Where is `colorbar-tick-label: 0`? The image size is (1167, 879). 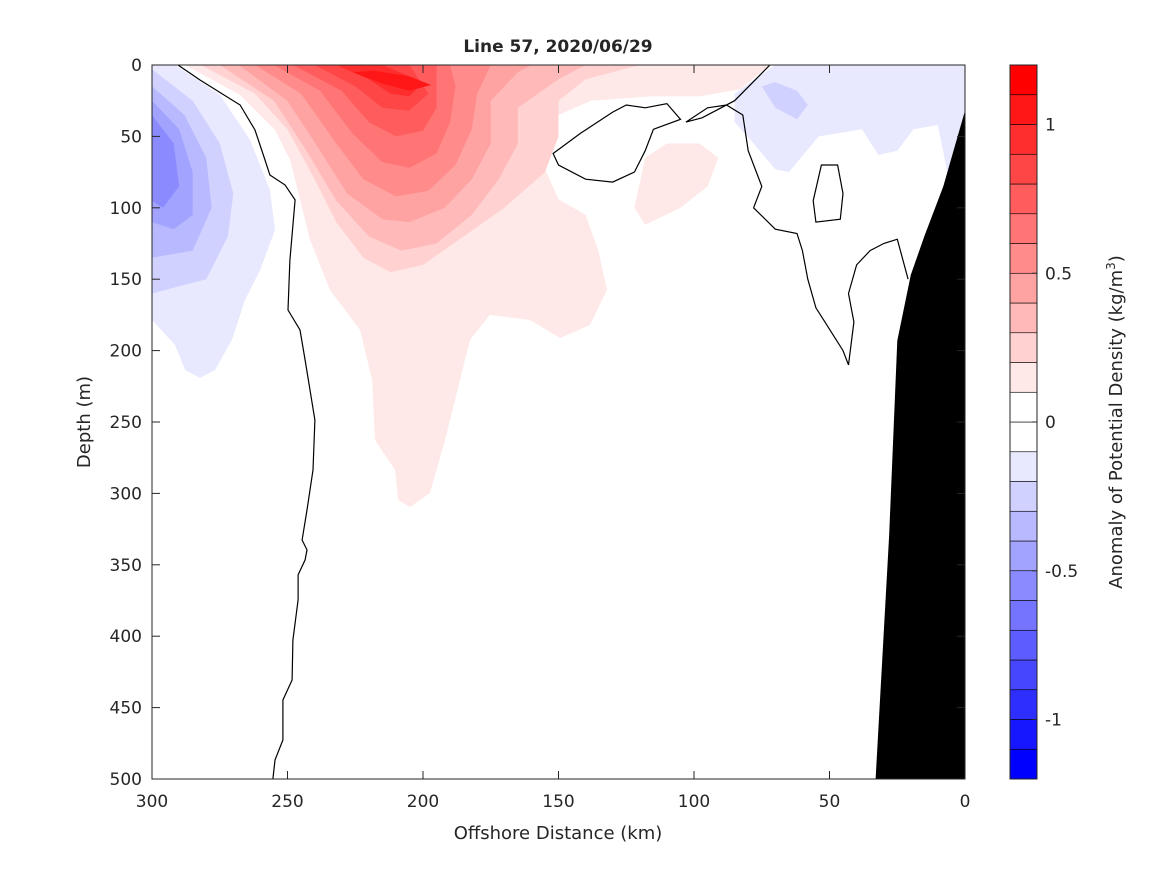 colorbar-tick-label: 0 is located at coordinates (1050, 423).